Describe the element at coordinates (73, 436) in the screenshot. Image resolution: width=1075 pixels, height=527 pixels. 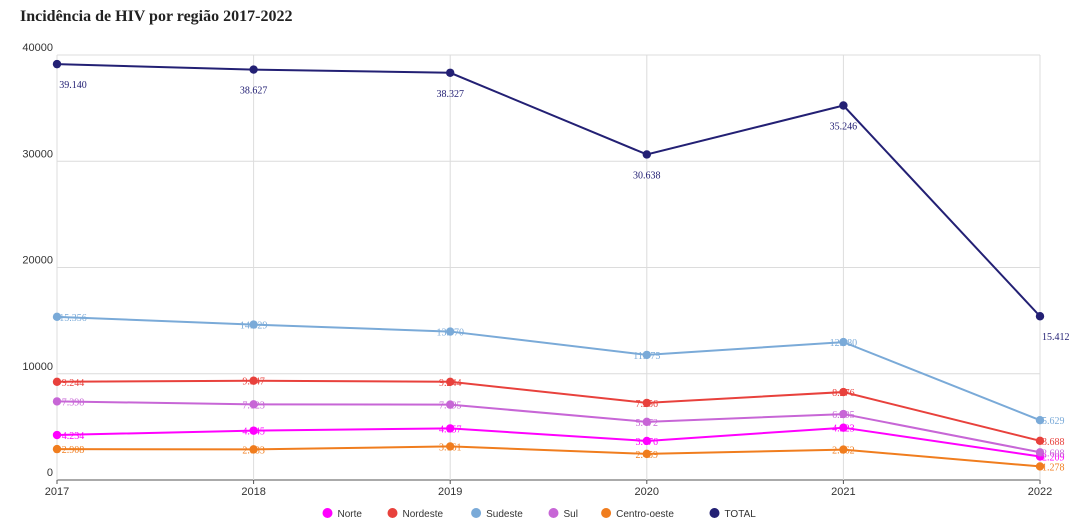
I see `data-label-norte: 4.234` at that location.